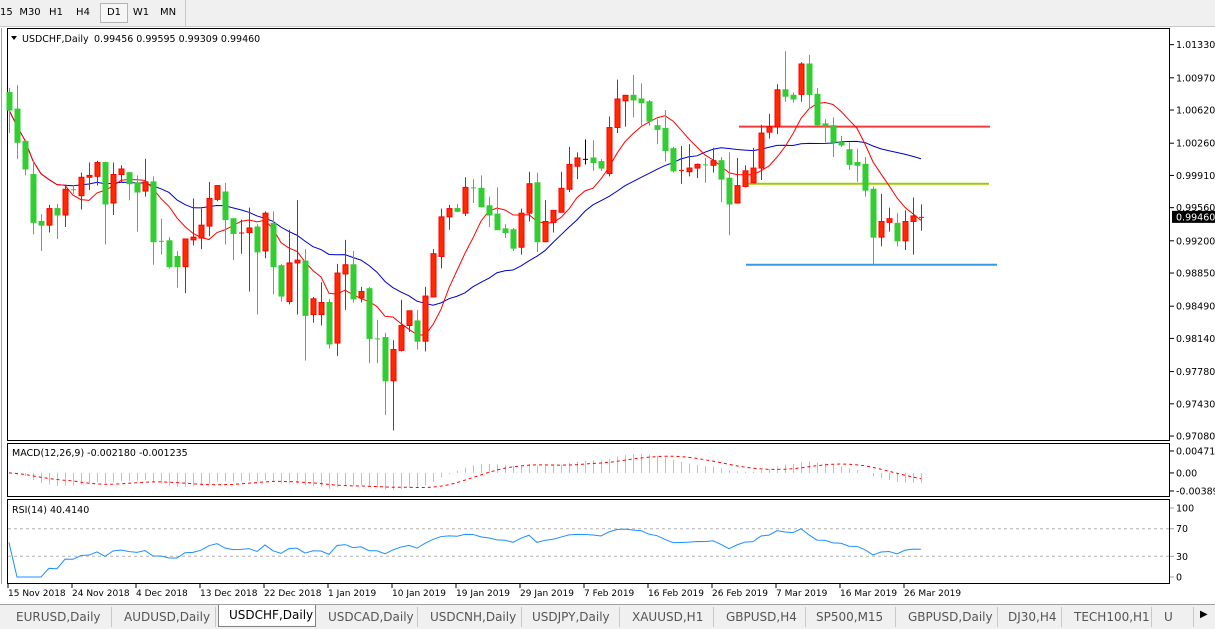 The width and height of the screenshot is (1215, 629). Describe the element at coordinates (588, 541) in the screenshot. I see `rsi-panel-frame` at that location.